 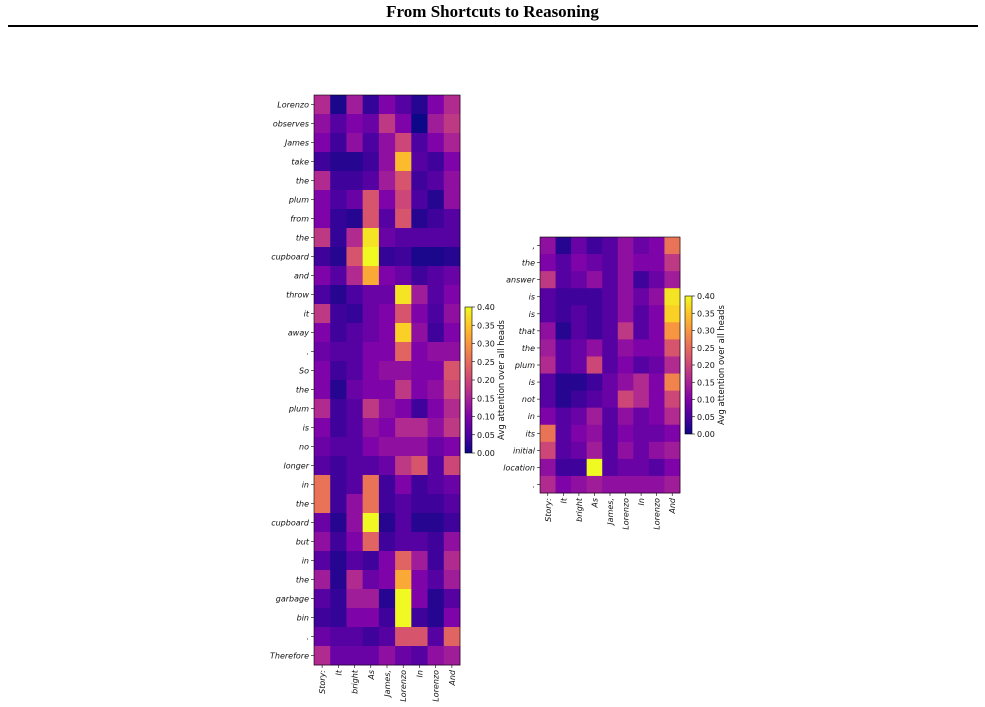 I want to click on colorbar-tick-label: 0.00, so click(x=486, y=453).